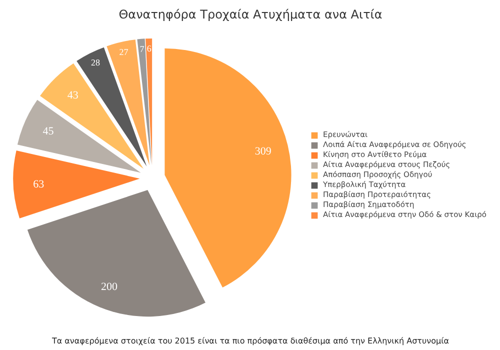  I want to click on data-label: 28, so click(96, 62).